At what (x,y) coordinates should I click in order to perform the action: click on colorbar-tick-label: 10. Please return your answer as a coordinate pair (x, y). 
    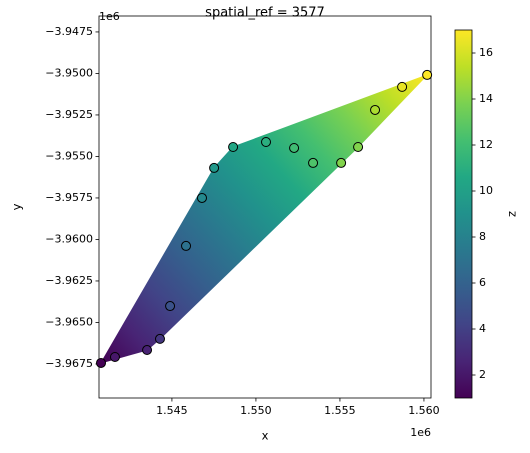
    Looking at the image, I should click on (486, 190).